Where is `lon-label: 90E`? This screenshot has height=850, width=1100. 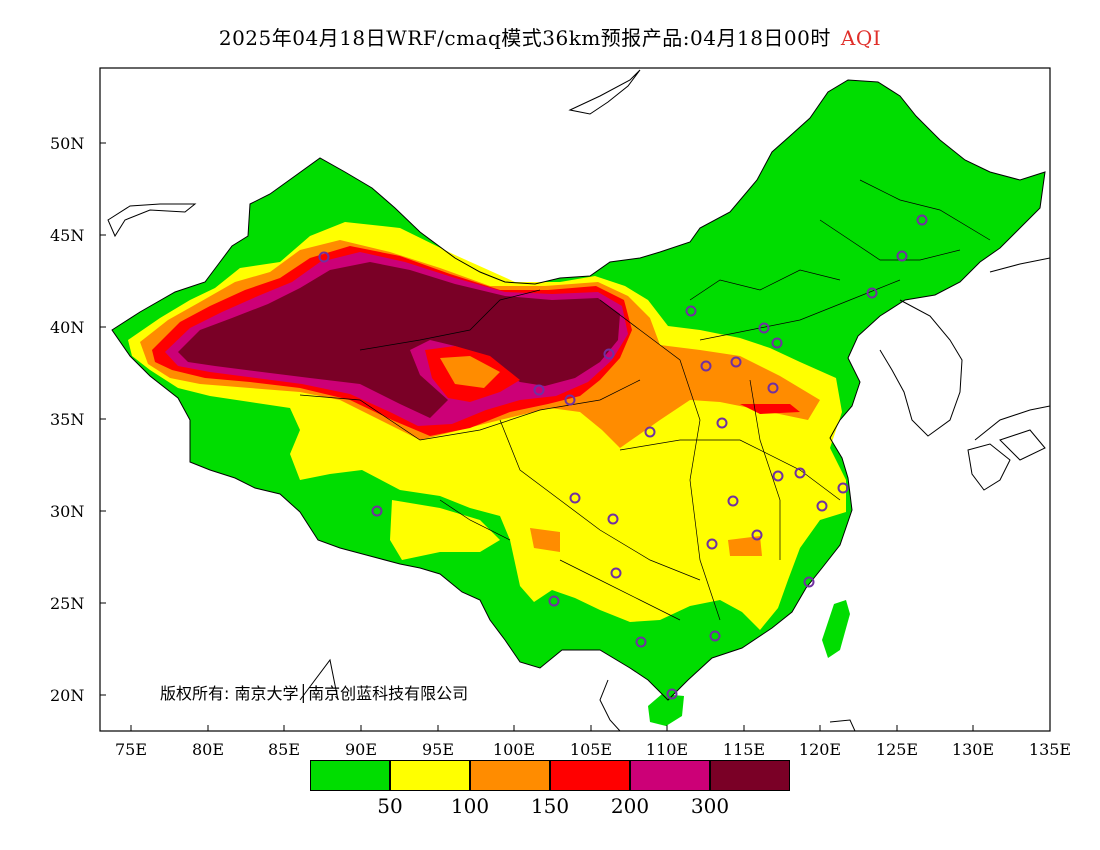
lon-label: 90E is located at coordinates (361, 749).